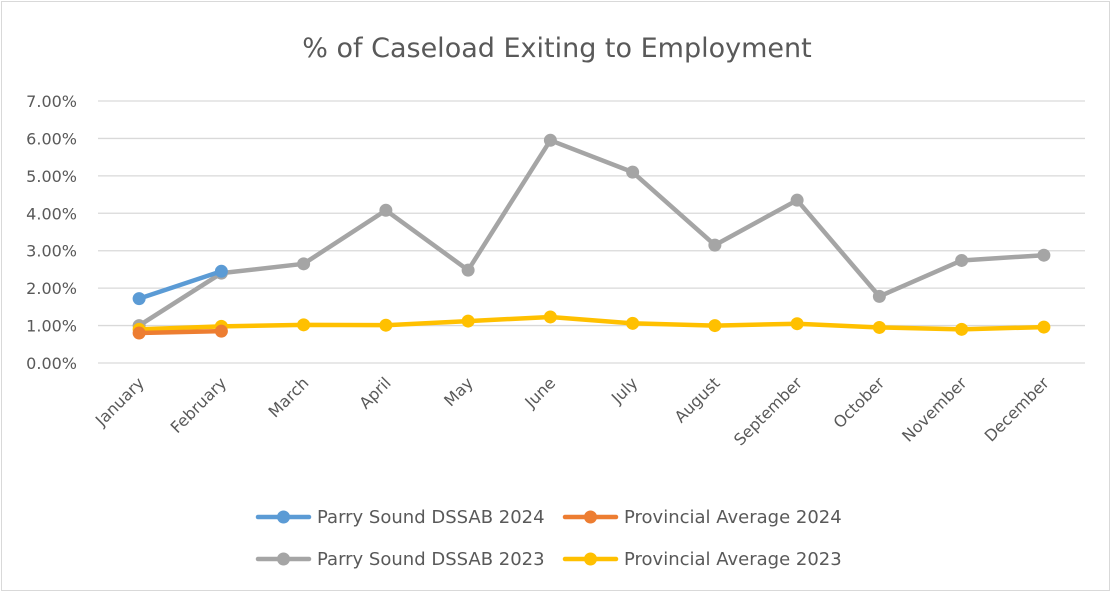 The width and height of the screenshot is (1113, 594). I want to click on y-tick-label: 7.00%, so click(51, 101).